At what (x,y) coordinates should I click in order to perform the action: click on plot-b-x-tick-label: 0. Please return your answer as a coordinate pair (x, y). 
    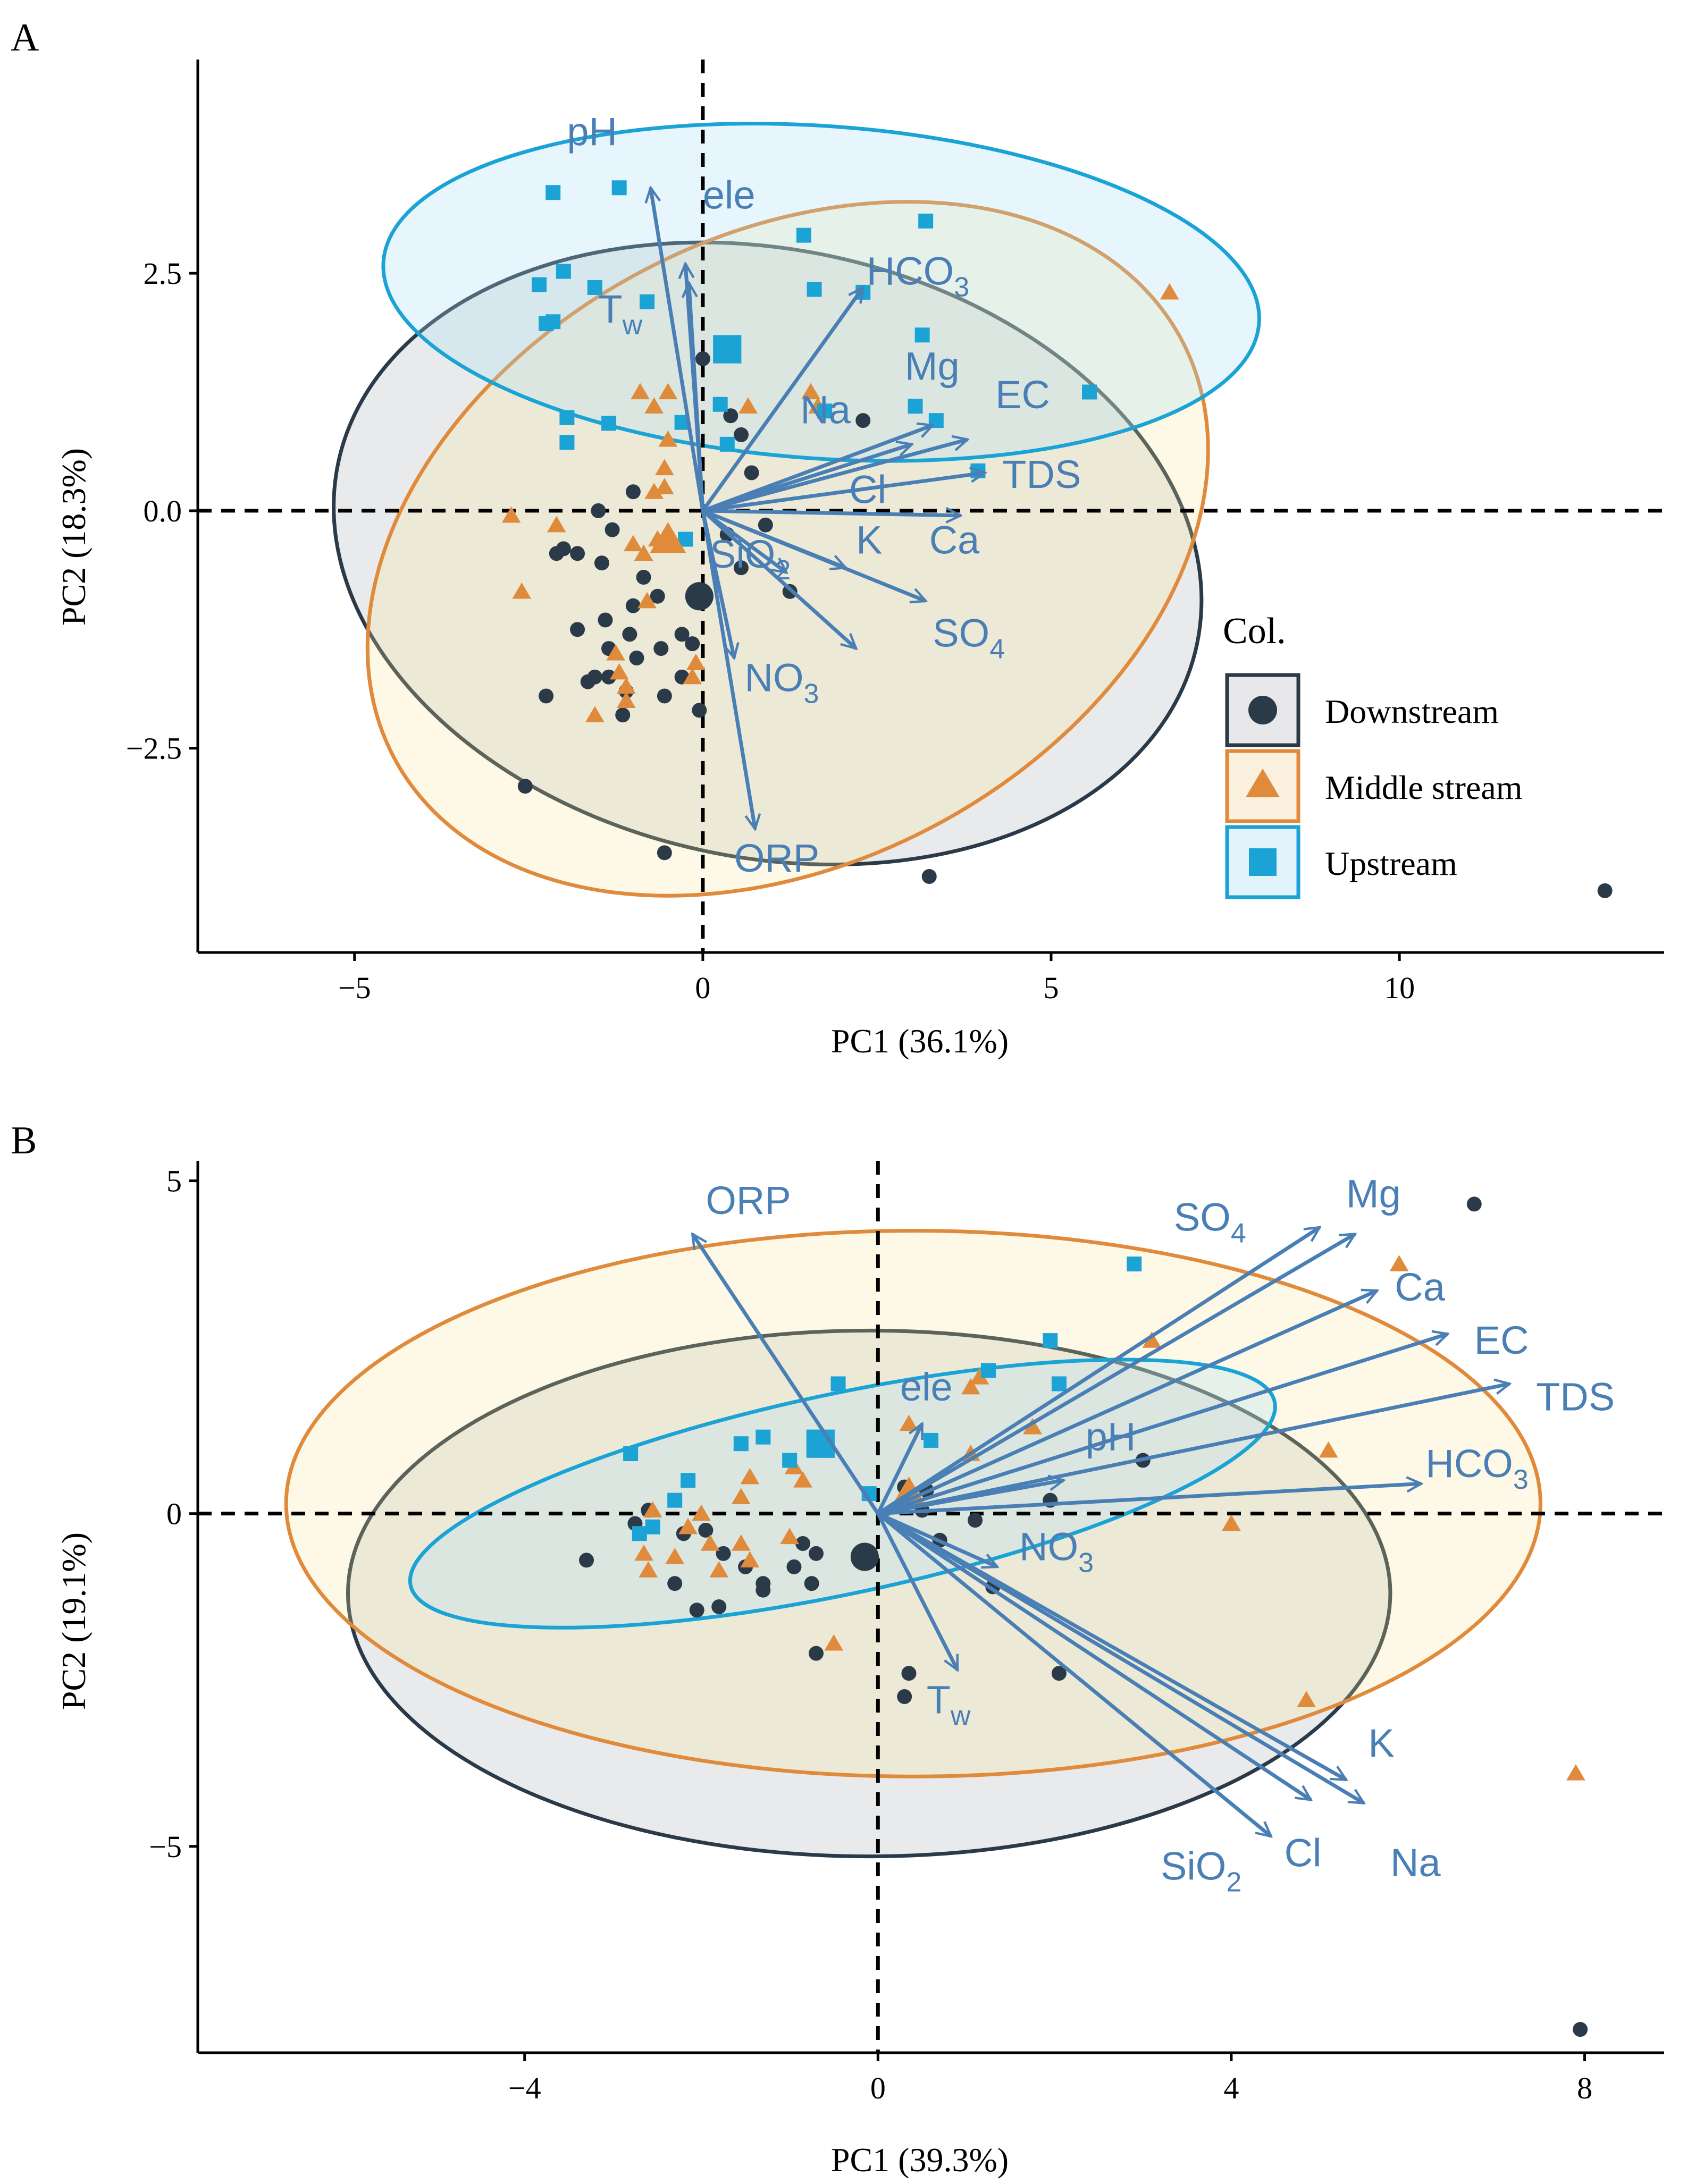
    Looking at the image, I should click on (878, 2088).